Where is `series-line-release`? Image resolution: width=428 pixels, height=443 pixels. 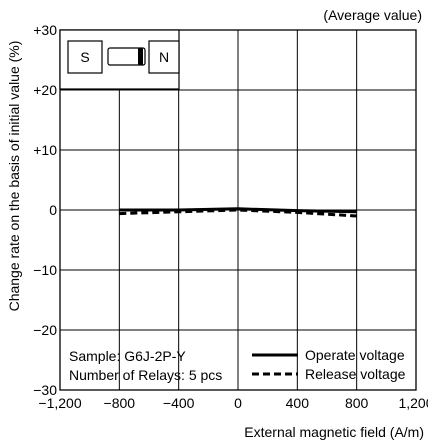 series-line-release is located at coordinates (238, 213).